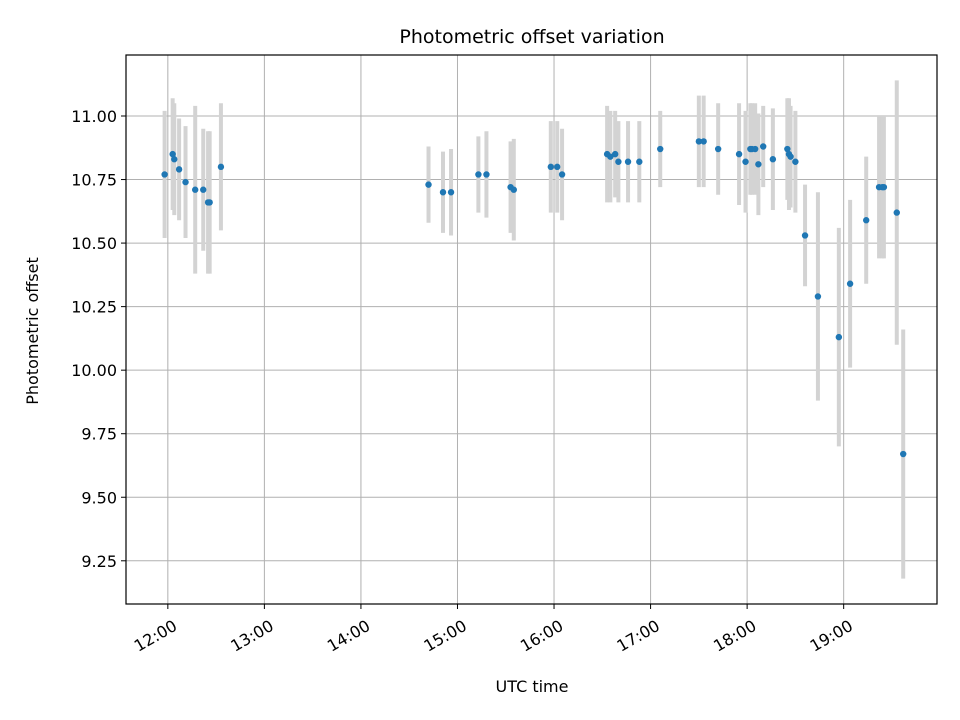 Image resolution: width=960 pixels, height=720 pixels. Describe the element at coordinates (99, 561) in the screenshot. I see `y-tick-label: 9.25` at that location.